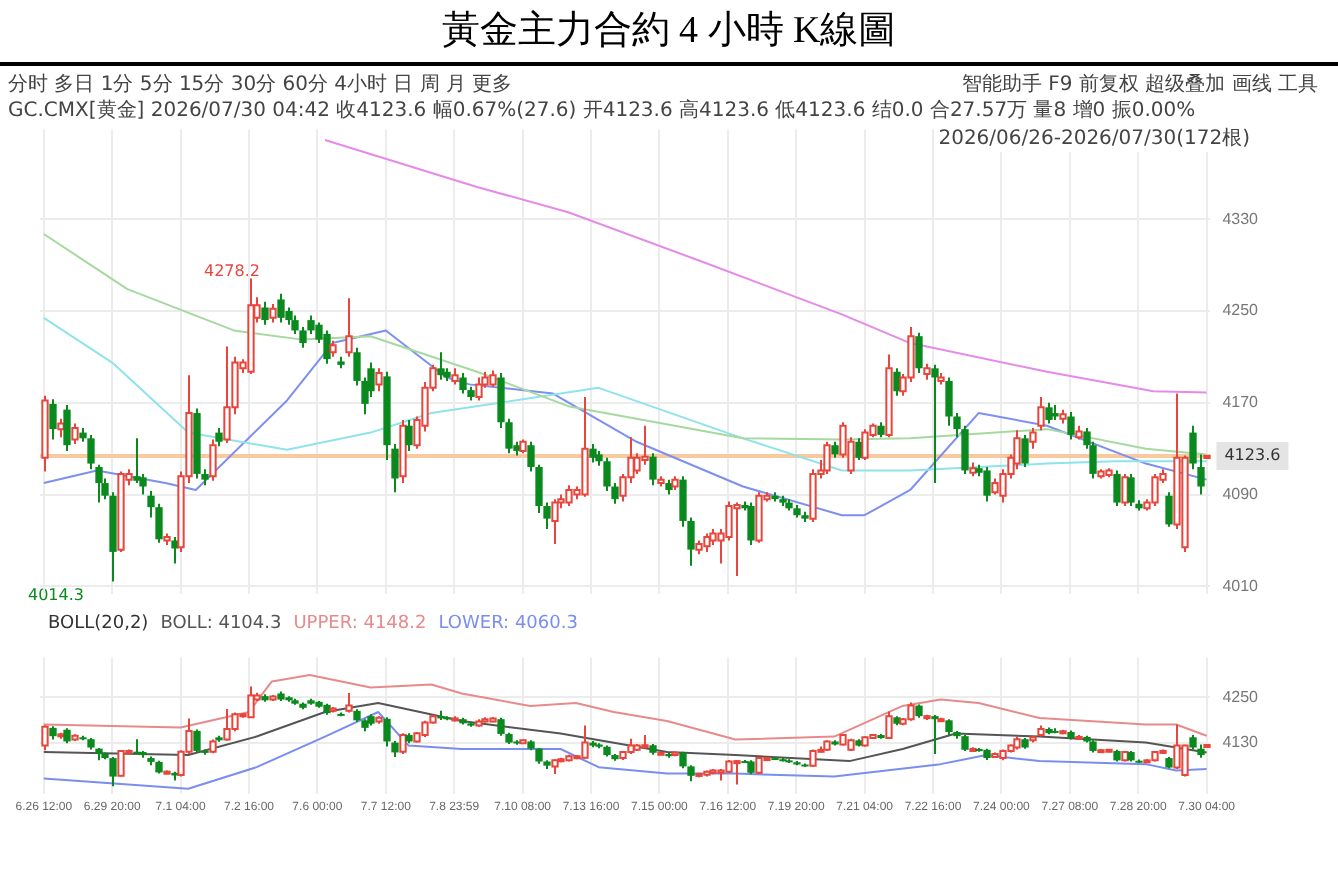  I want to click on annotation: 4014.3, so click(56, 595).